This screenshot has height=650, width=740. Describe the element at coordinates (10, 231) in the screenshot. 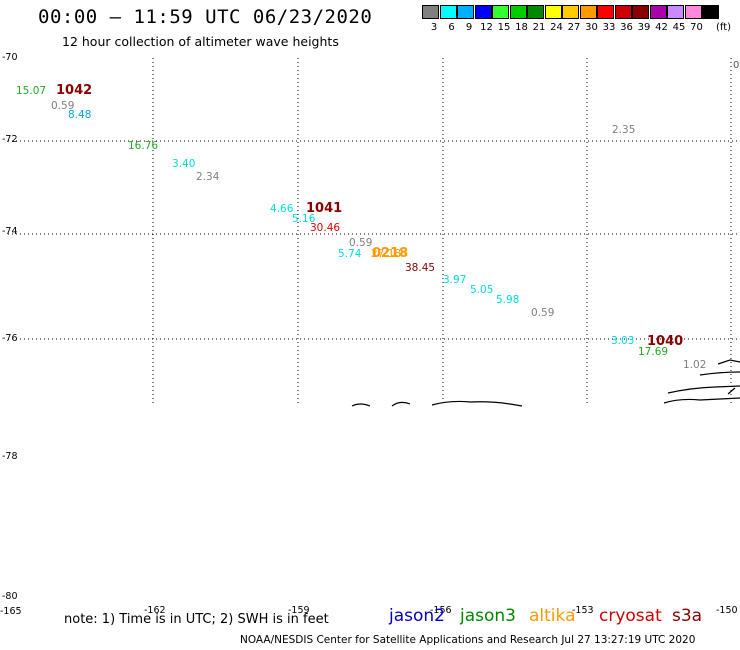

I see `latitude-label: -74` at that location.